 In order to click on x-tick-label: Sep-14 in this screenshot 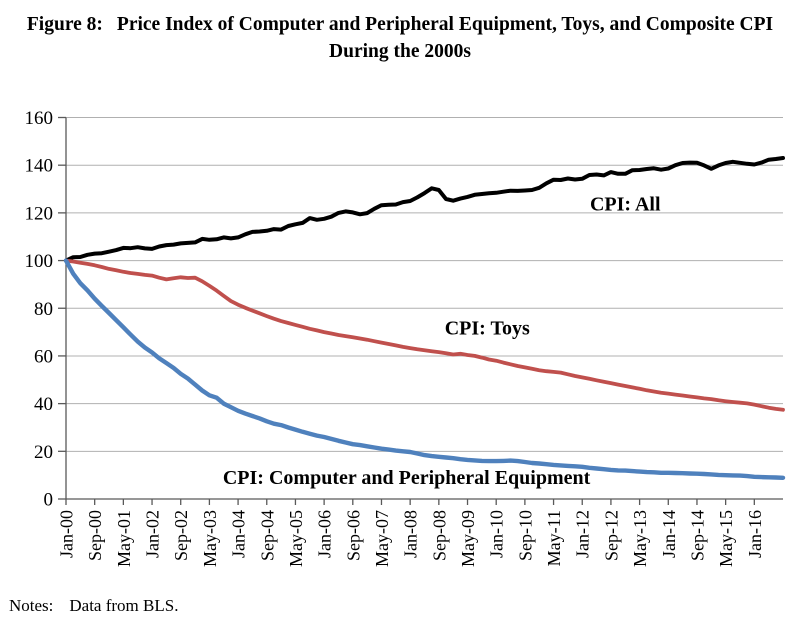, I will do `click(697, 535)`.